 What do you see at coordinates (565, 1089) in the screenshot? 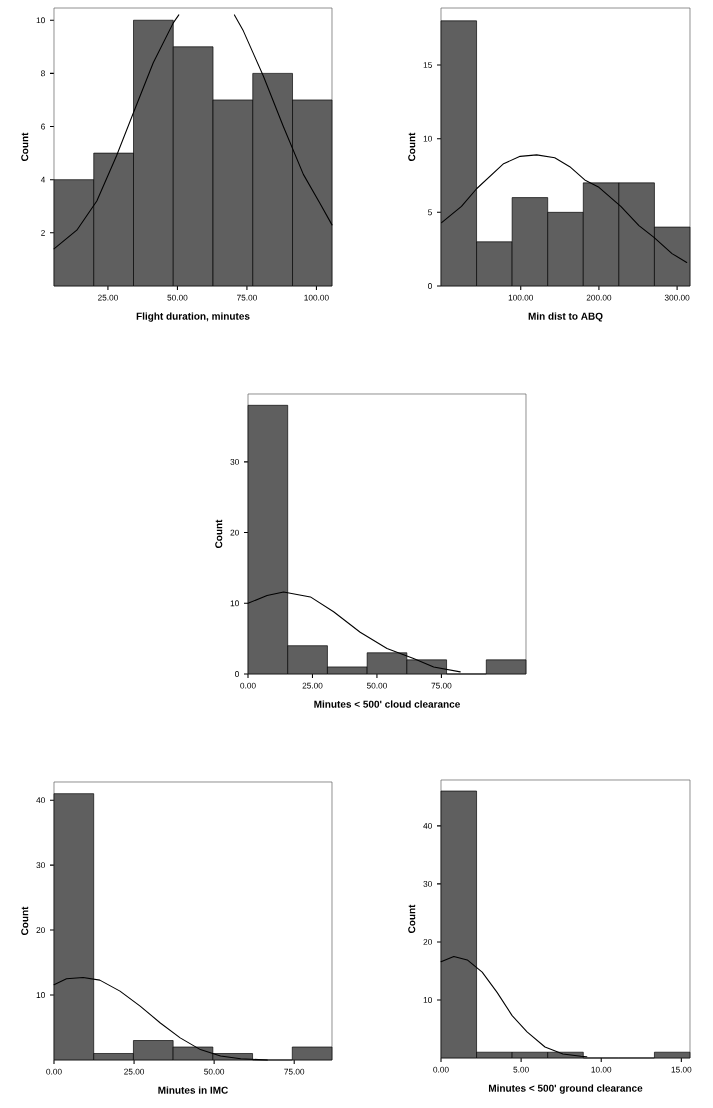
I see `x-axis-title: Minutes < 500' ground clearance` at bounding box center [565, 1089].